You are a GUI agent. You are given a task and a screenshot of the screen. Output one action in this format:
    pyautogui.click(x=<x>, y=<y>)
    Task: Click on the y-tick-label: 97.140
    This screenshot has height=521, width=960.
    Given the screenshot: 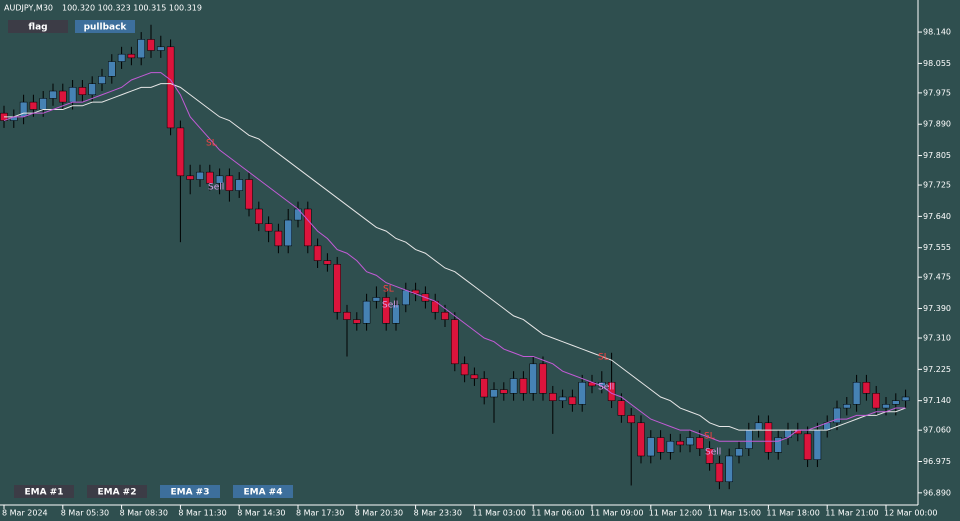 What is the action you would take?
    pyautogui.click(x=937, y=400)
    